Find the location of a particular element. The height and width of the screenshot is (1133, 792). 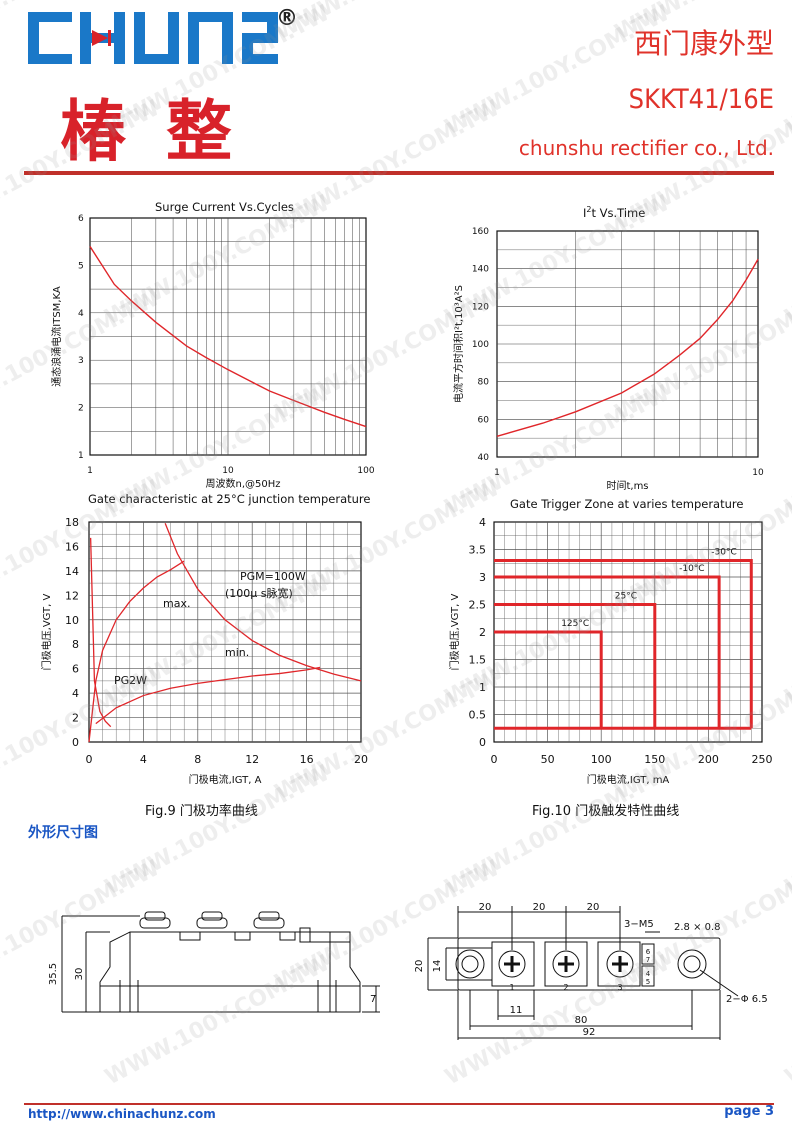

surge-ytick-label: 4 is located at coordinates (81, 314).